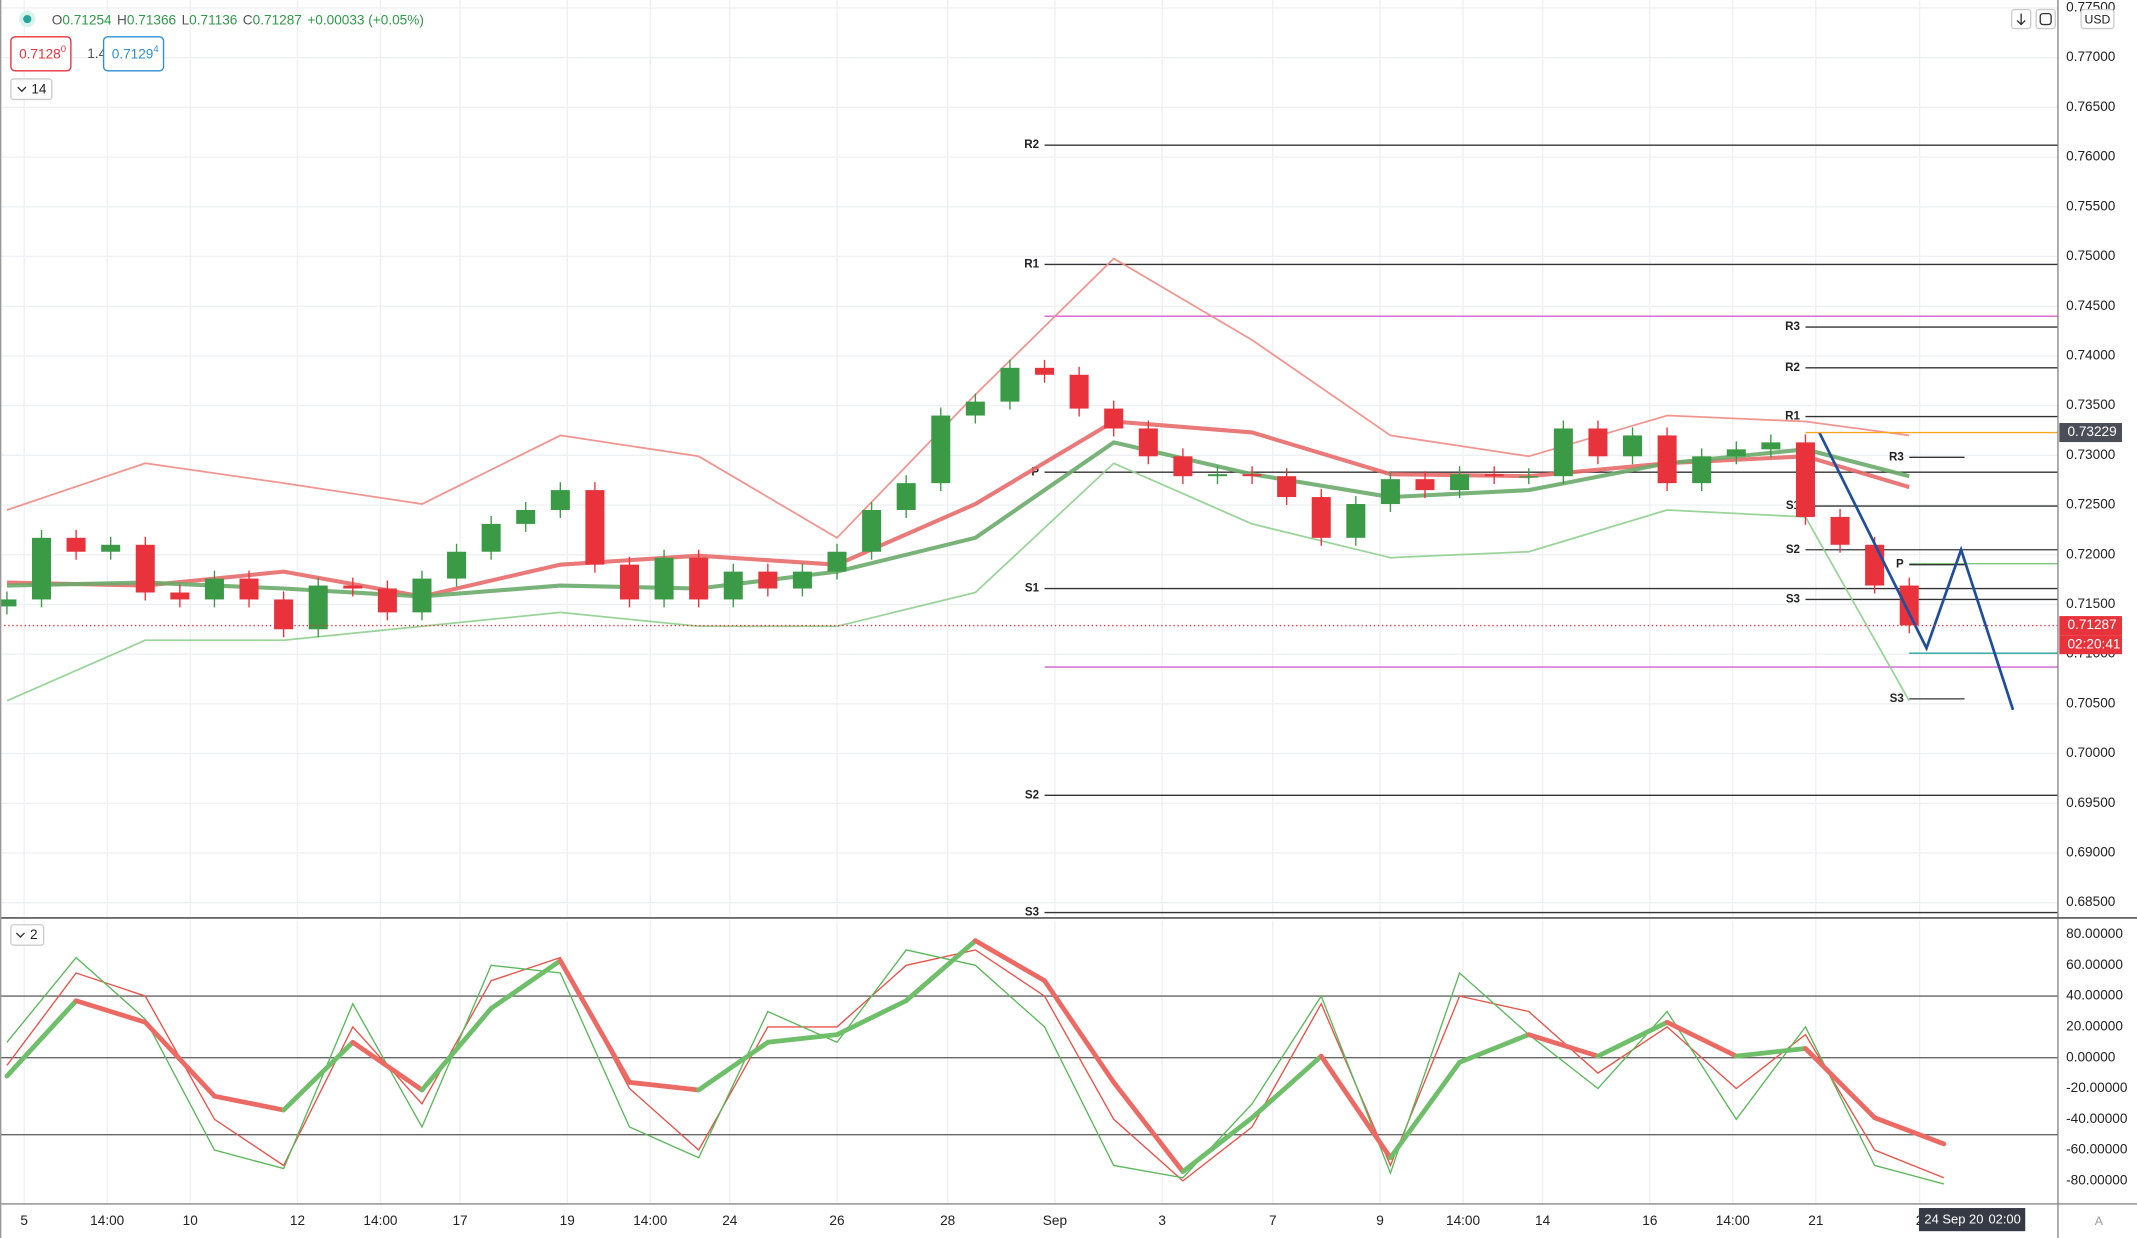 This screenshot has height=1238, width=2137. Describe the element at coordinates (2091, 553) in the screenshot. I see `y-tick-label: 0.72000` at that location.